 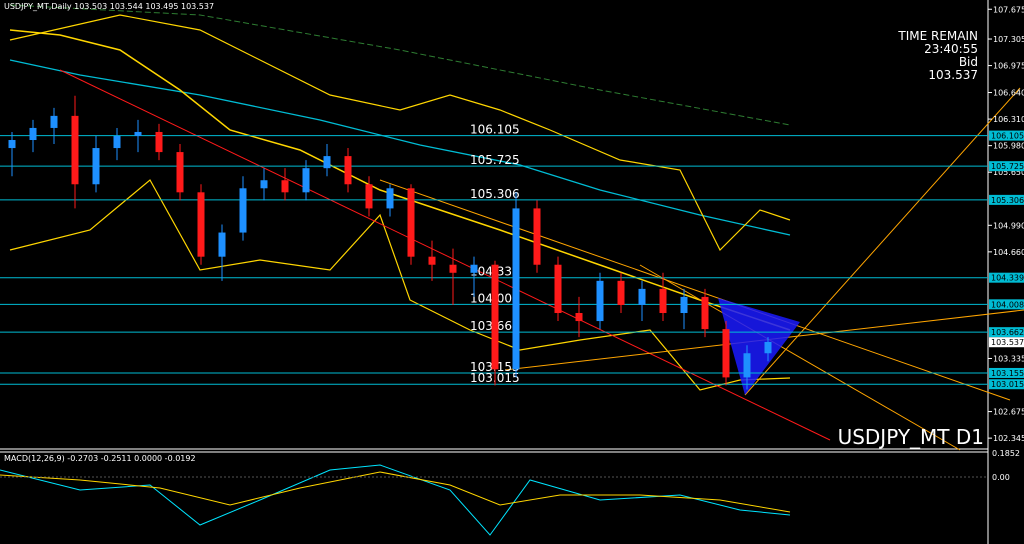 I want to click on current-price-tag, so click(x=1006, y=342).